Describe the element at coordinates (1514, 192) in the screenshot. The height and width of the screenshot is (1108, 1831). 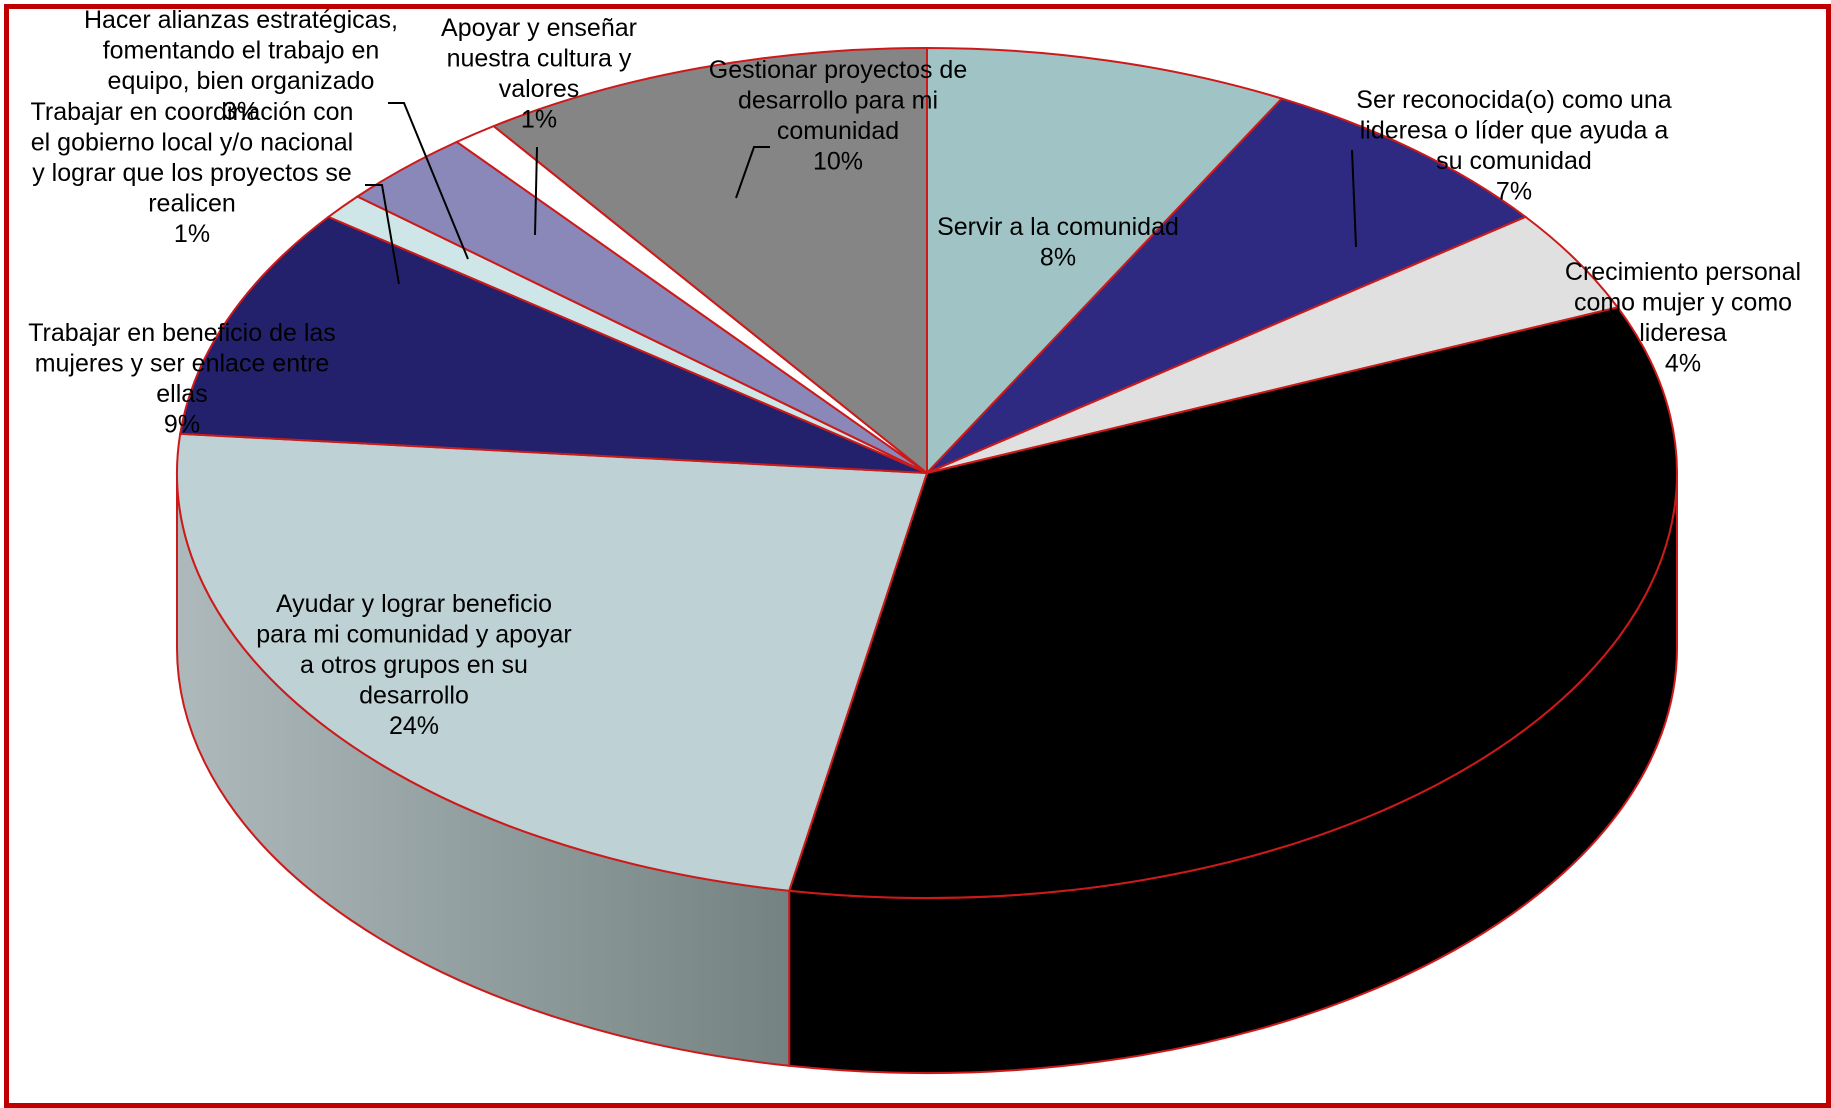
I see `label-reconocida-pct: 7%` at that location.